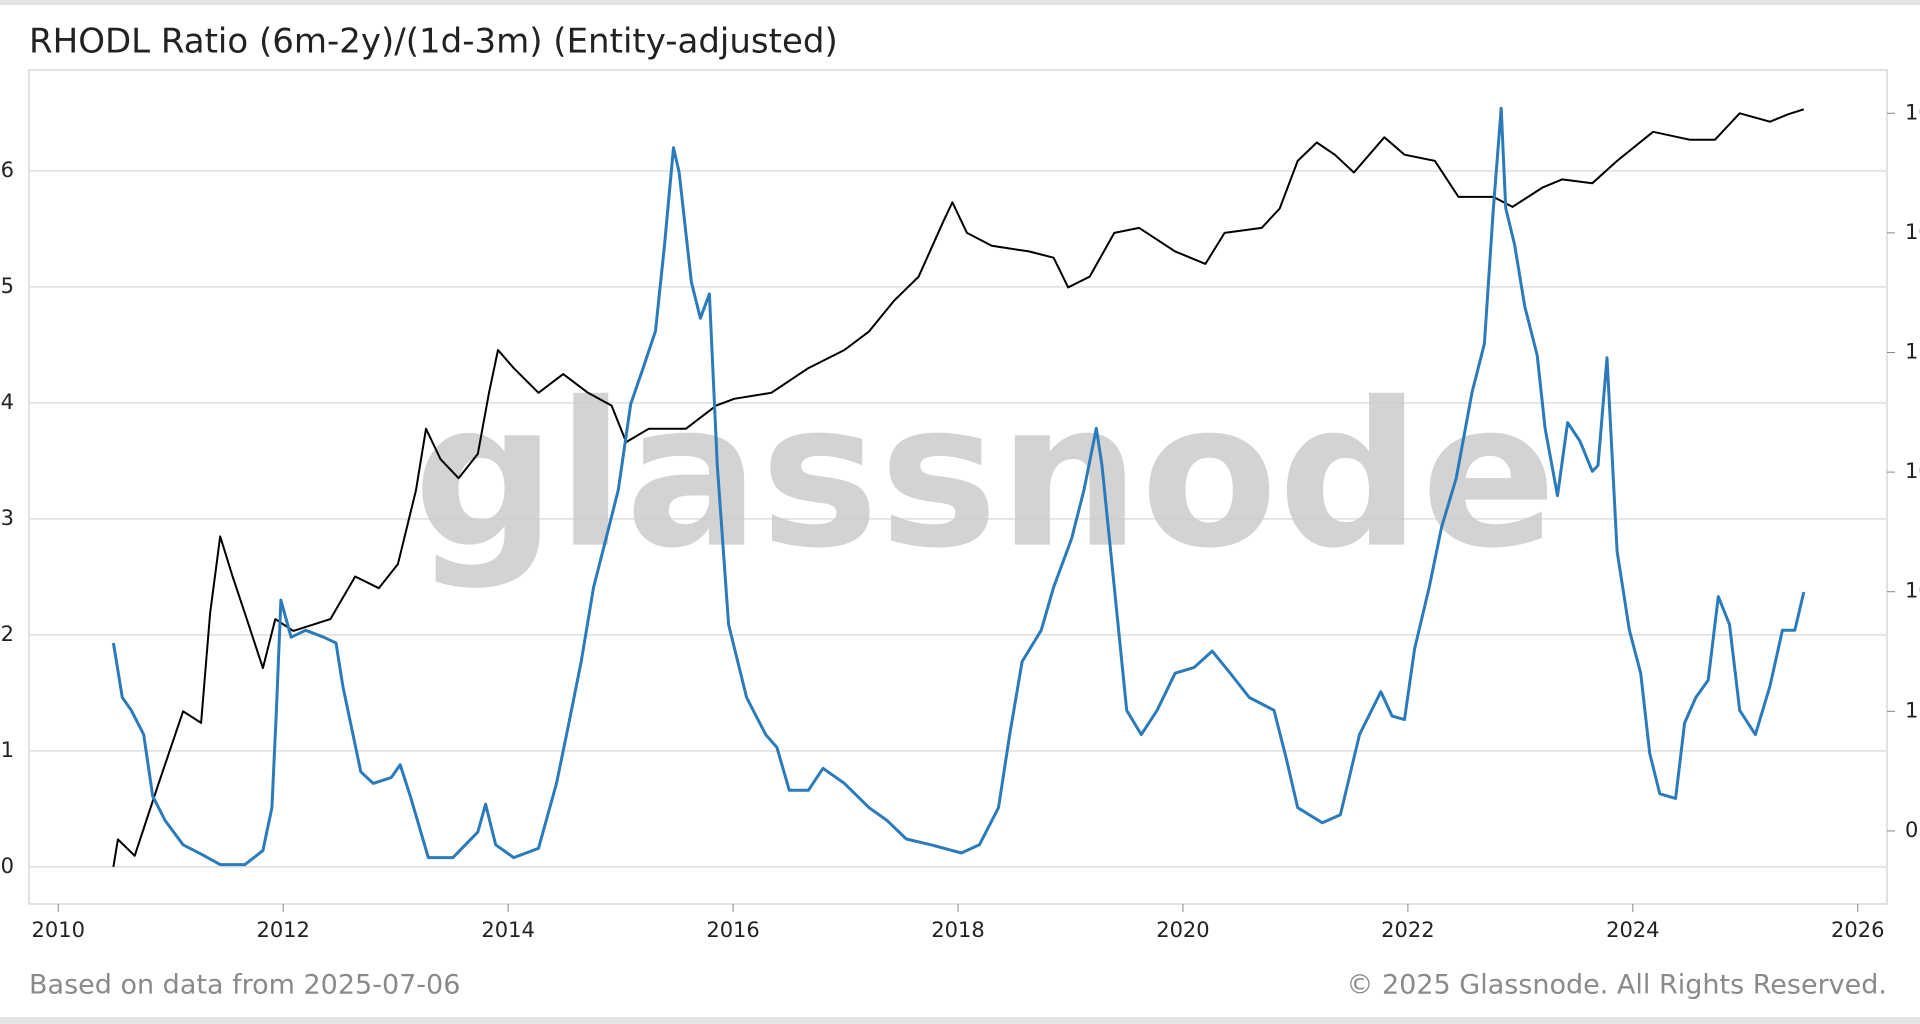 This screenshot has width=1920, height=1024. I want to click on x-tick-label: 2018, so click(957, 930).